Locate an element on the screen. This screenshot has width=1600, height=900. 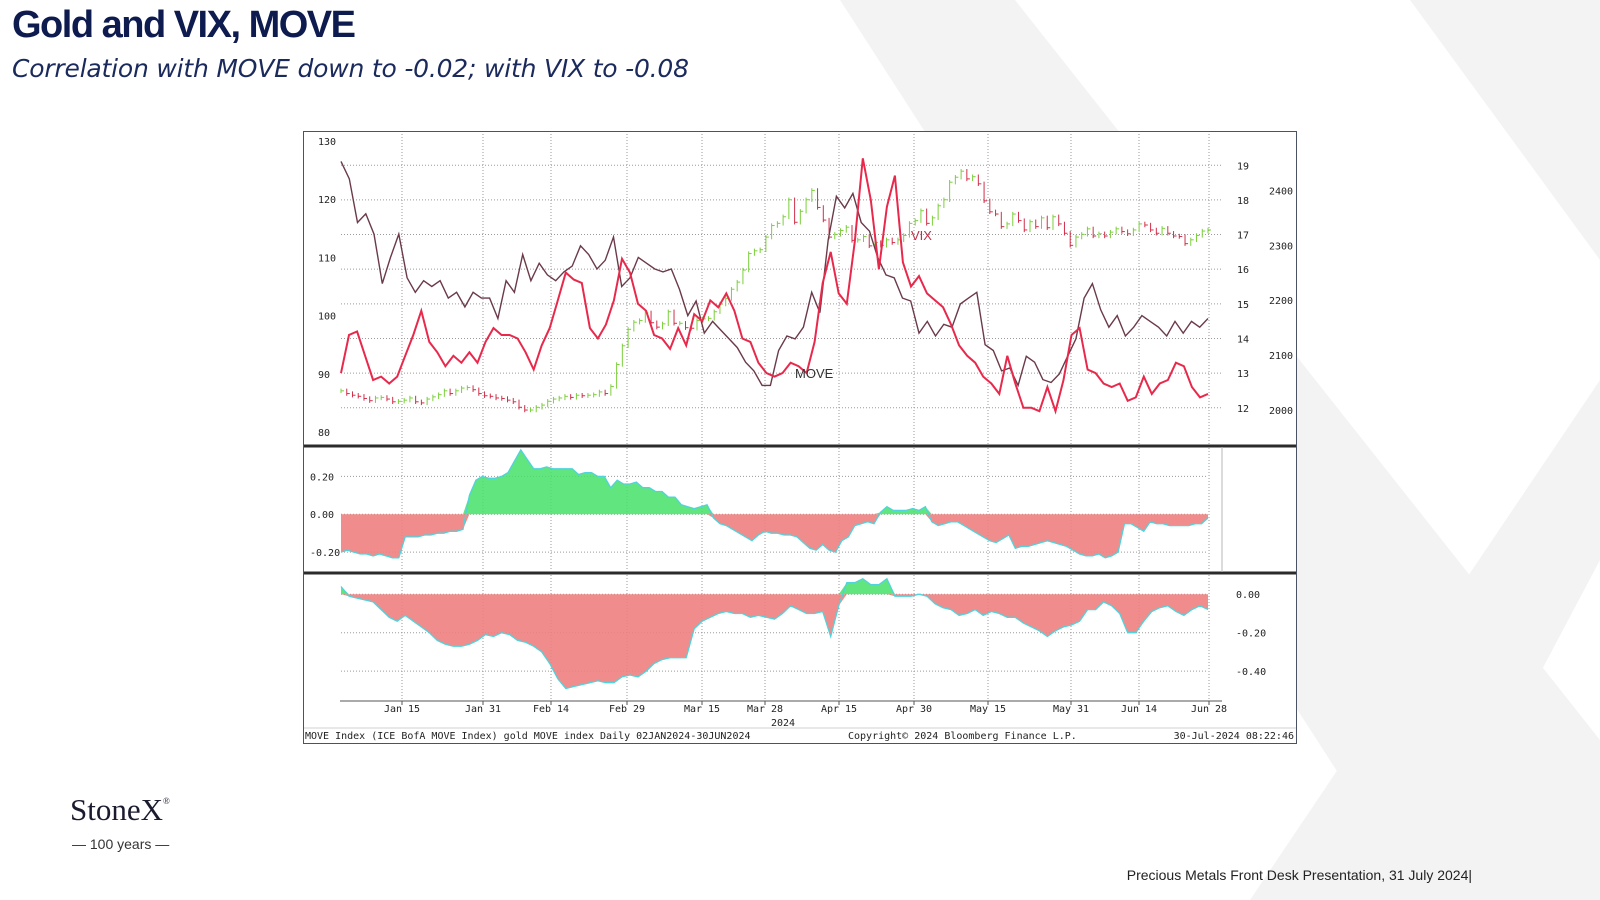
y-p3-tick-1: -0.20 is located at coordinates (1251, 634).